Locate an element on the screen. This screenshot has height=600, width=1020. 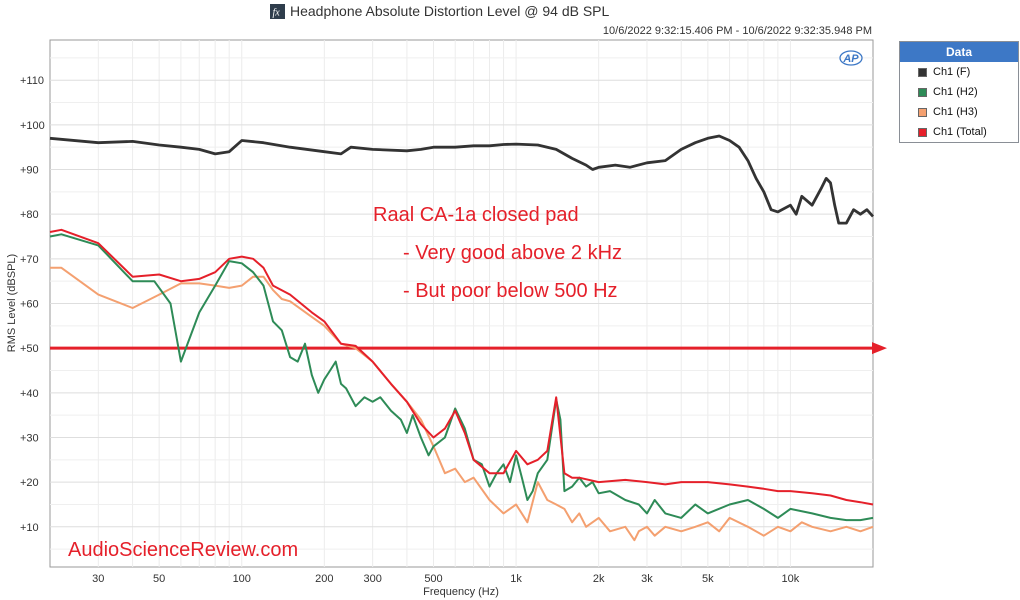
y-tick-label: +100 is located at coordinates (32, 126).